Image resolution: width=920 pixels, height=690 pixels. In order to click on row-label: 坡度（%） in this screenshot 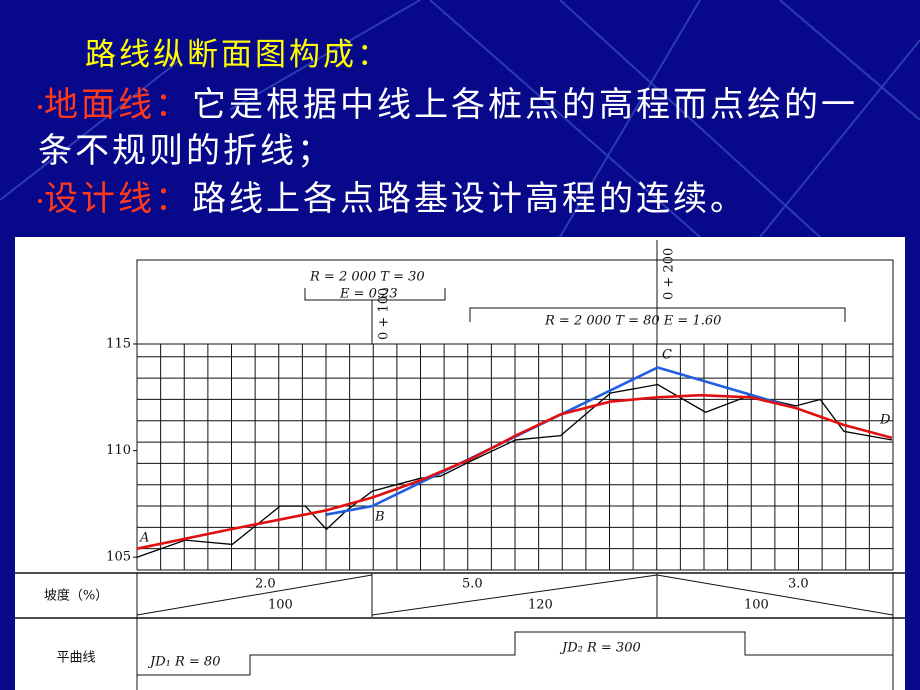, I will do `click(76, 596)`.